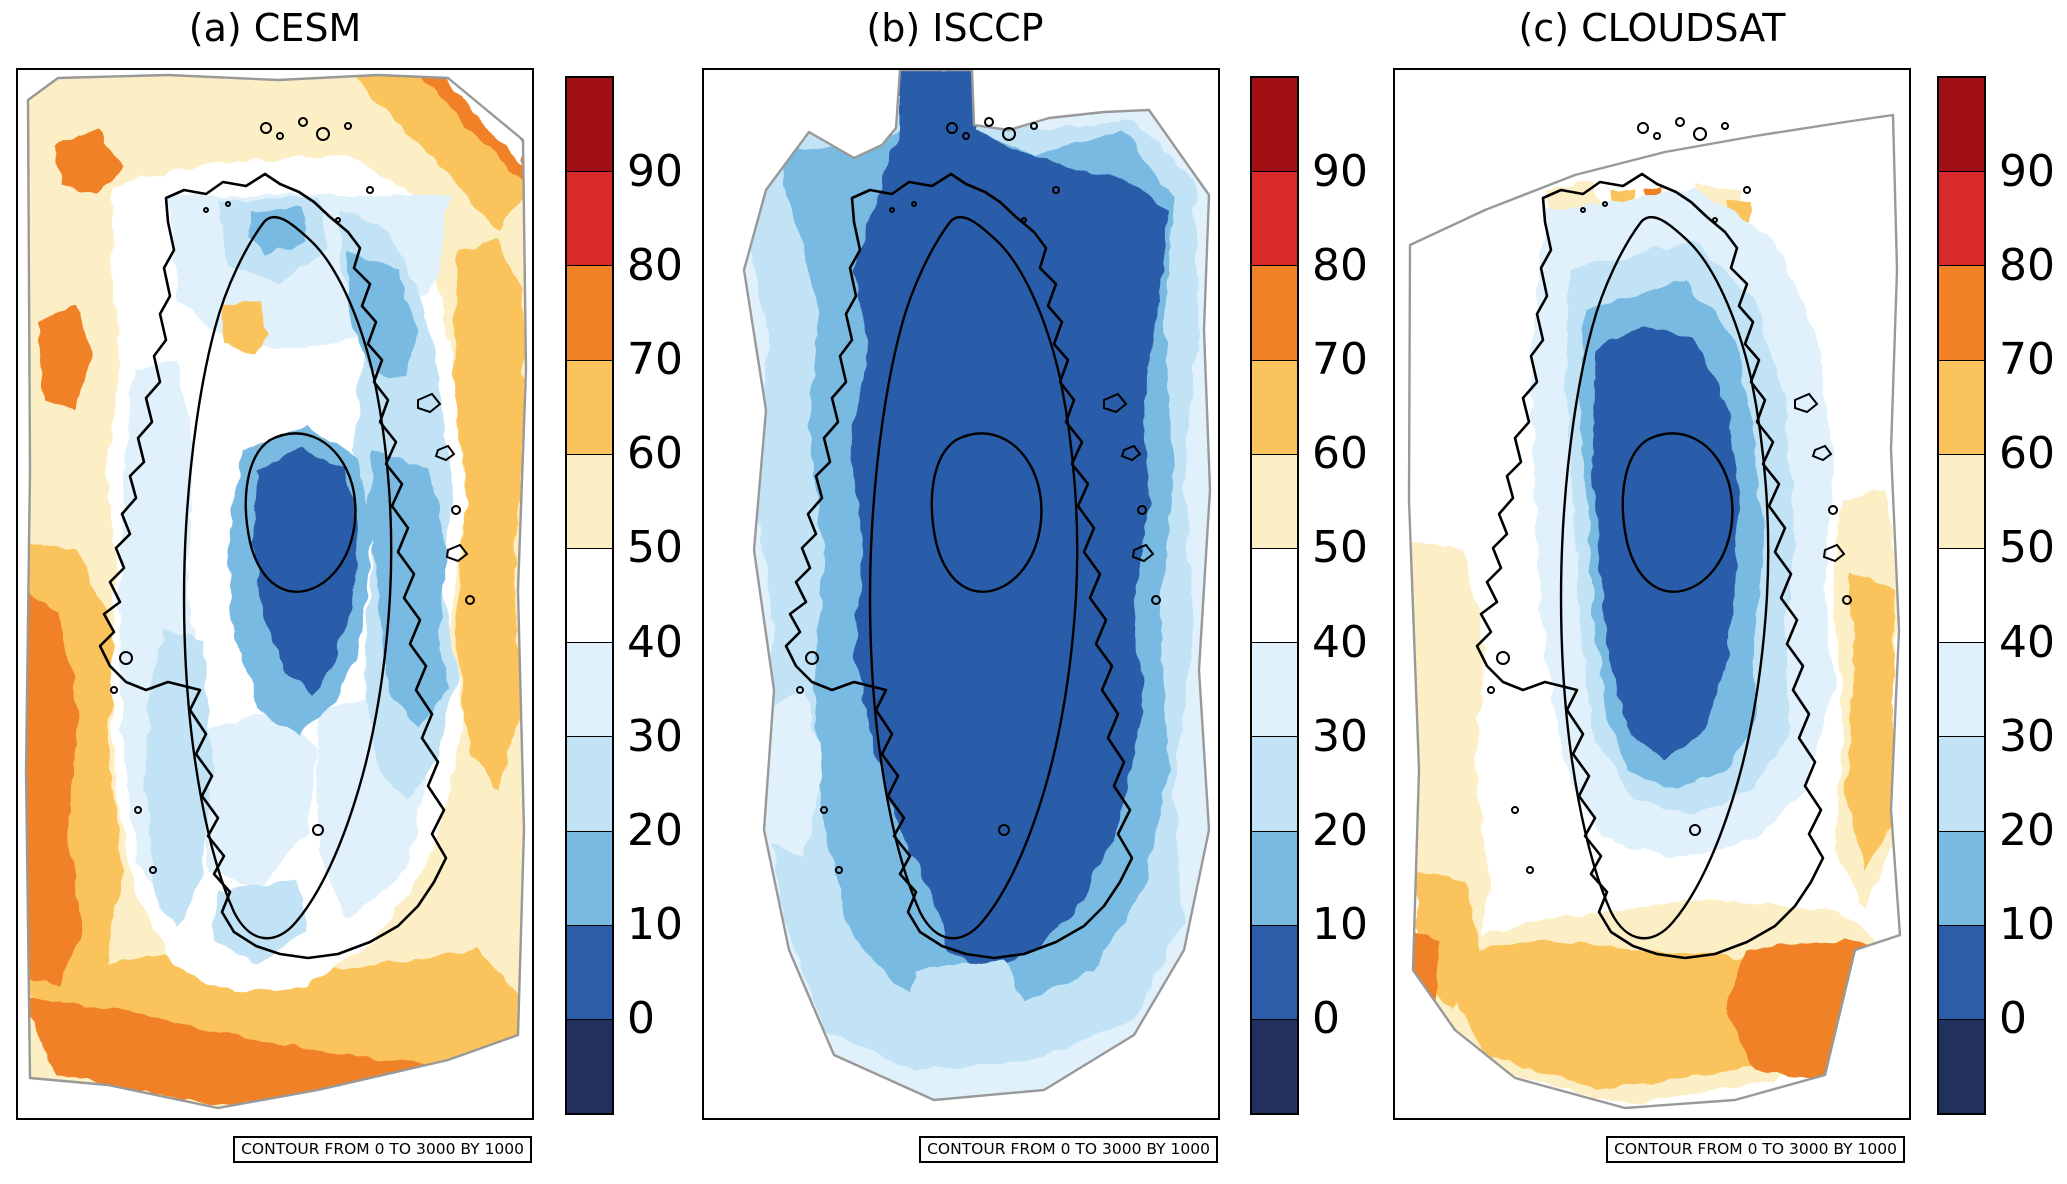  What do you see at coordinates (1330, 595) in the screenshot?
I see `colorbar-isccp: 90 80 70 60 50 40 30 20 10 0` at bounding box center [1330, 595].